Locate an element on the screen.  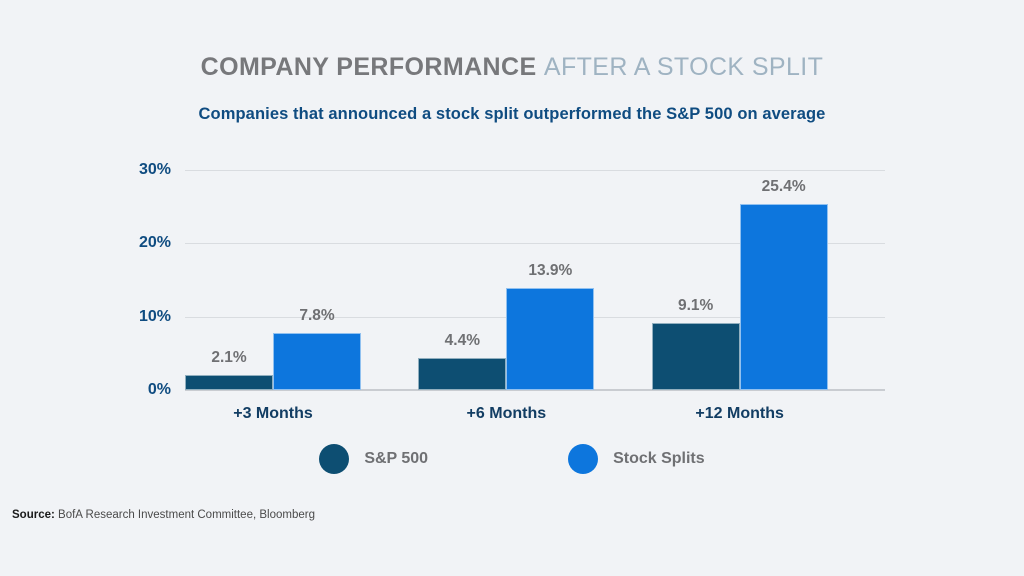
y-axis-tick-label: 10% is located at coordinates (154, 316).